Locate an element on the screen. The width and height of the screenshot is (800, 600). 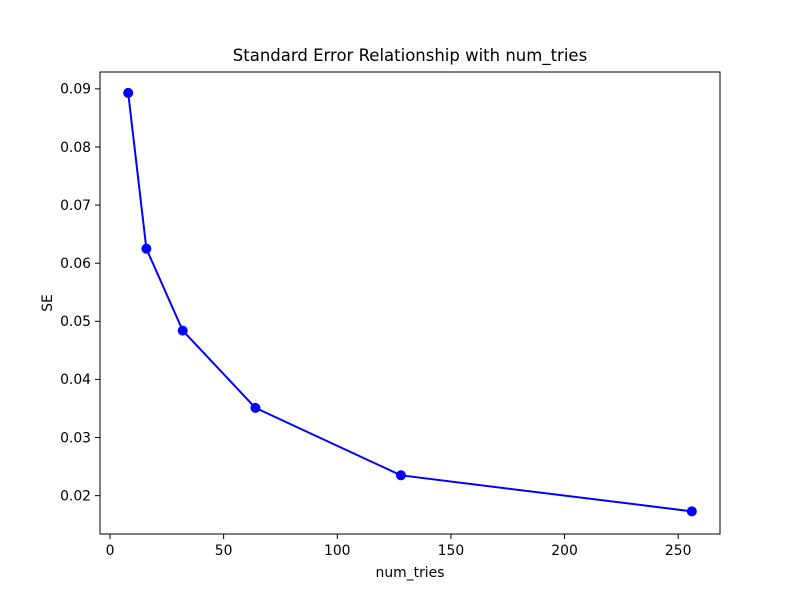
x-tick-label: 200 is located at coordinates (564, 551).